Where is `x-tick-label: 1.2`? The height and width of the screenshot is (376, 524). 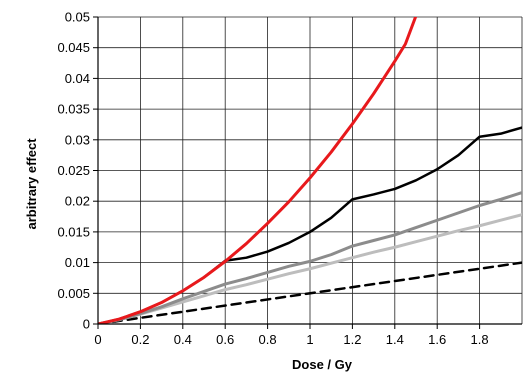
x-tick-label: 1.2 is located at coordinates (352, 339).